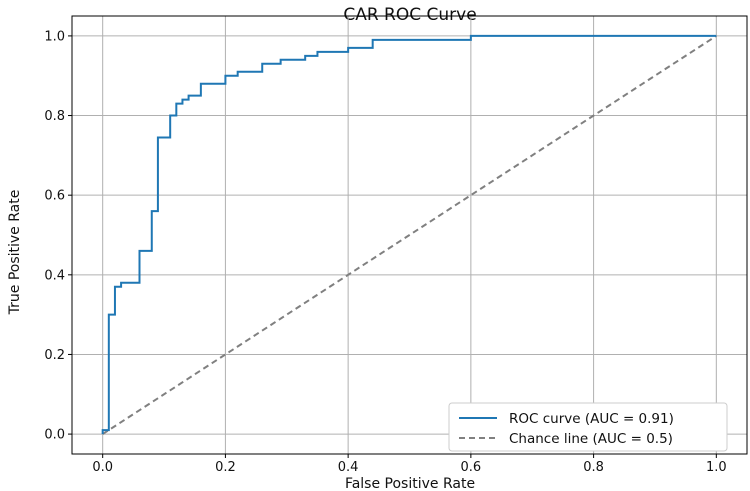 The width and height of the screenshot is (750, 491). I want to click on y-tick-label: 1.0, so click(54, 36).